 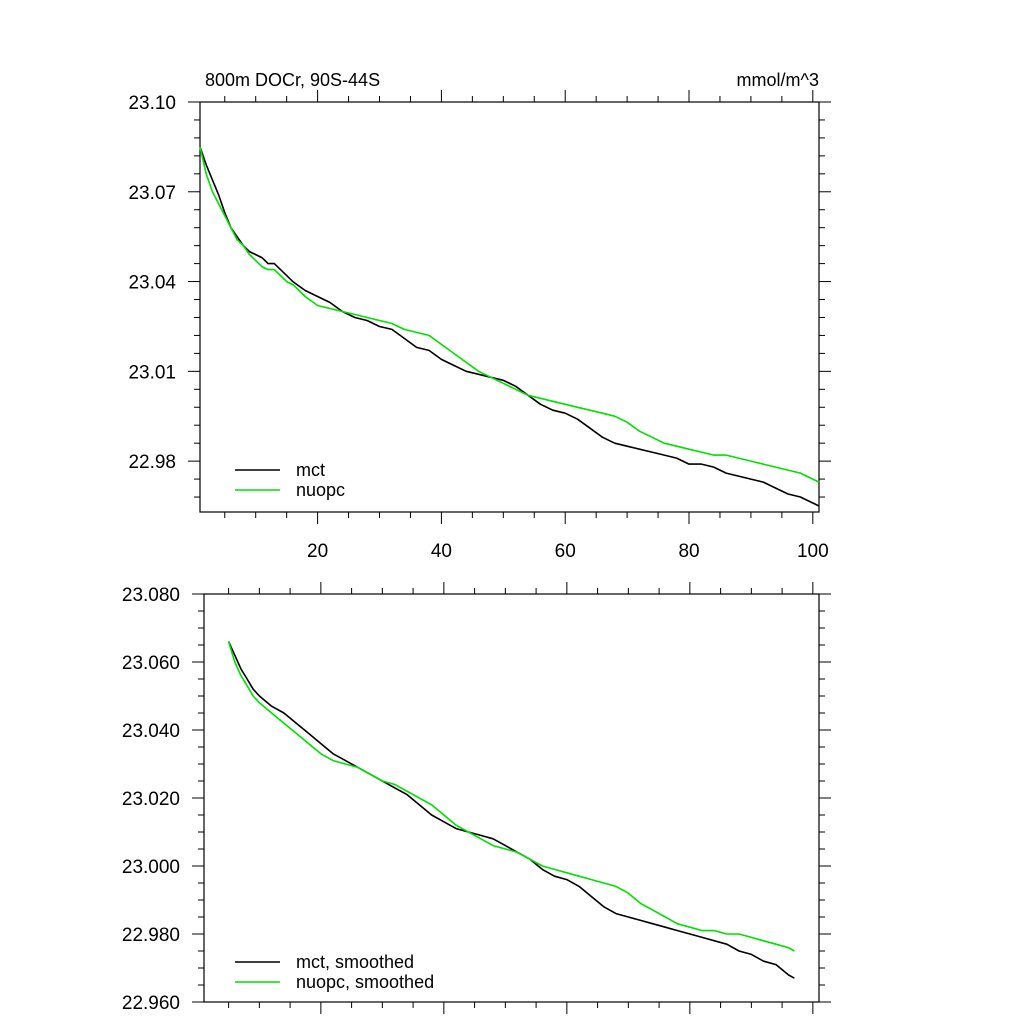 I want to click on y-tick-label: 23.000, so click(x=151, y=867).